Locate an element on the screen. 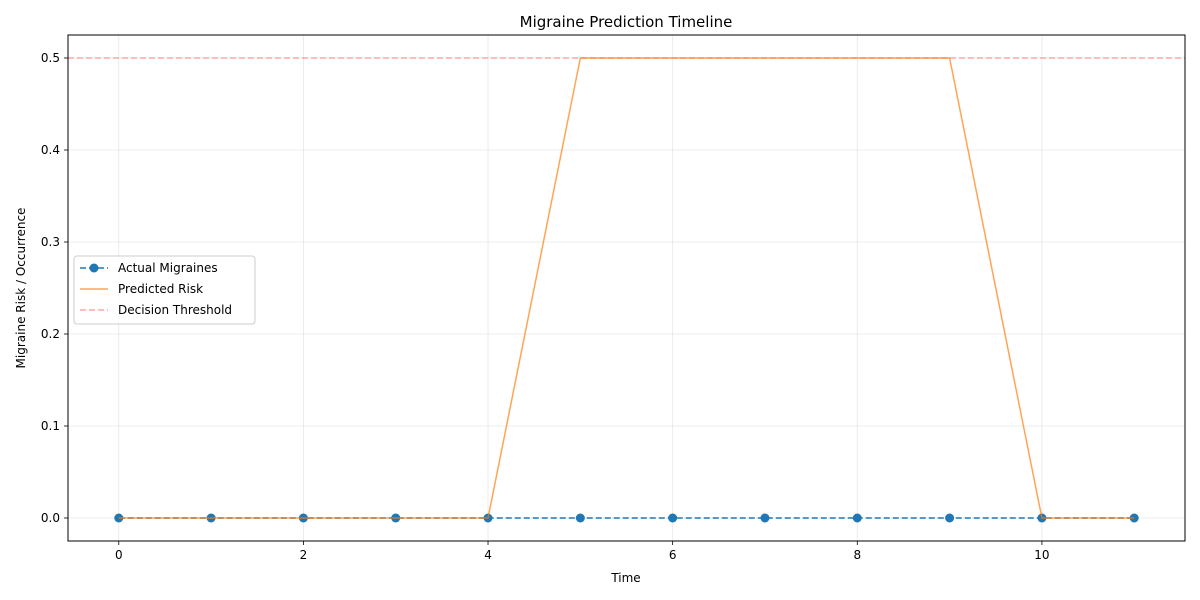 This screenshot has height=600, width=1200. x-tick-label: 6 is located at coordinates (673, 555).